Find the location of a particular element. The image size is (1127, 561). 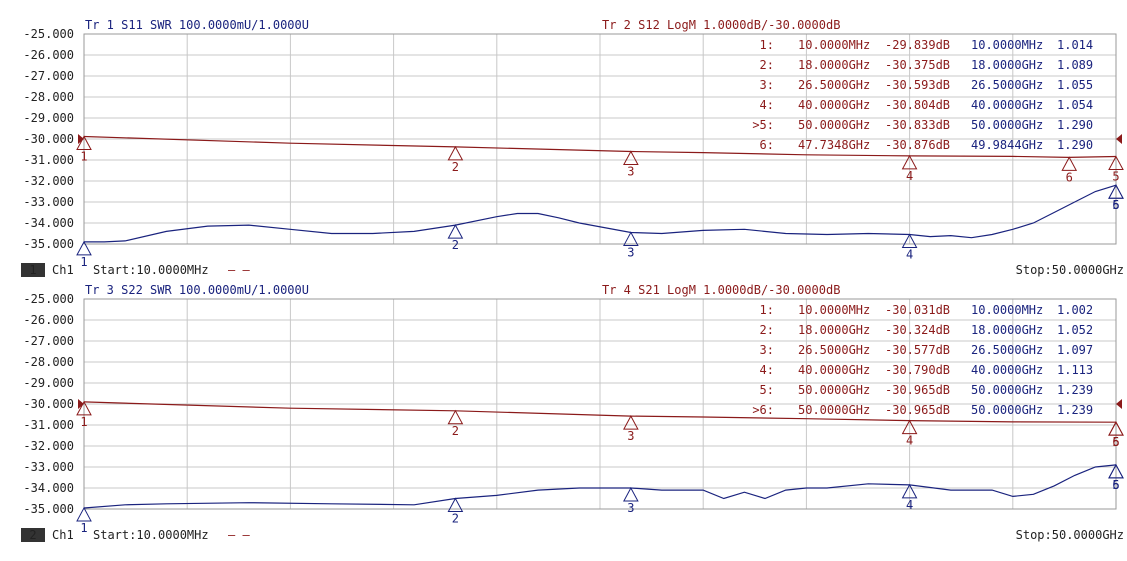

marker-table-index: >6: is located at coordinates (763, 410).